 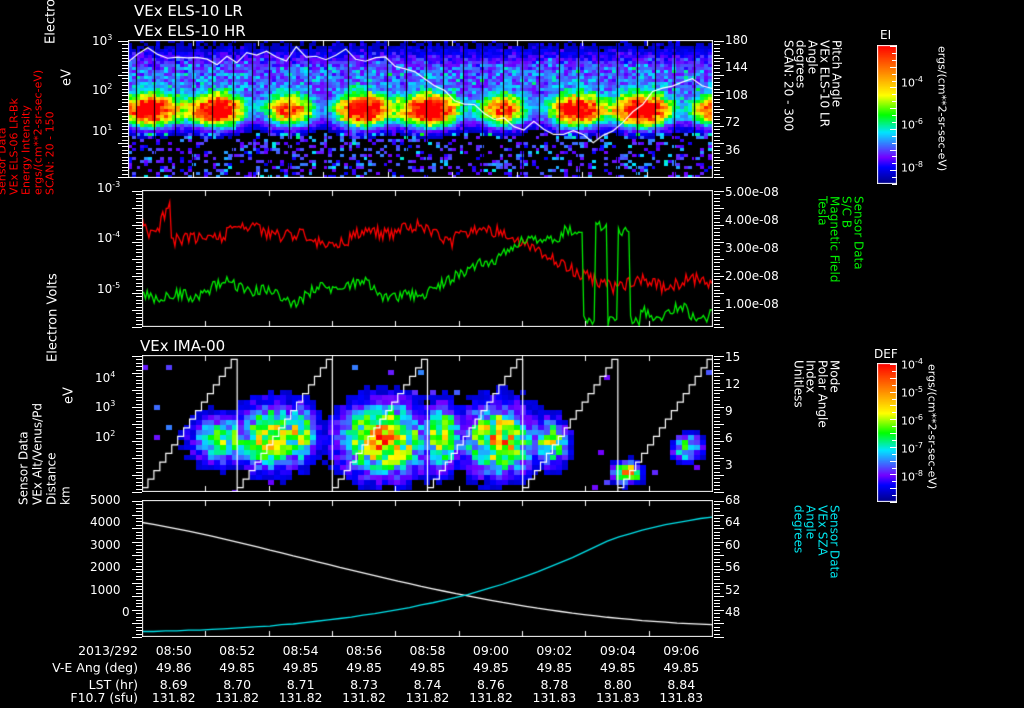 I want to click on panel2-left-label-line-2: Energy Intensity, so click(x=26, y=150).